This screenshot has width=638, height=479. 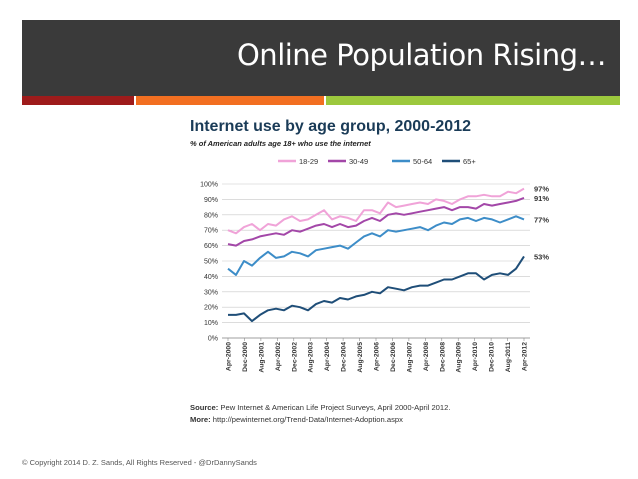 What do you see at coordinates (308, 161) in the screenshot?
I see `legend-label: 18-29` at bounding box center [308, 161].